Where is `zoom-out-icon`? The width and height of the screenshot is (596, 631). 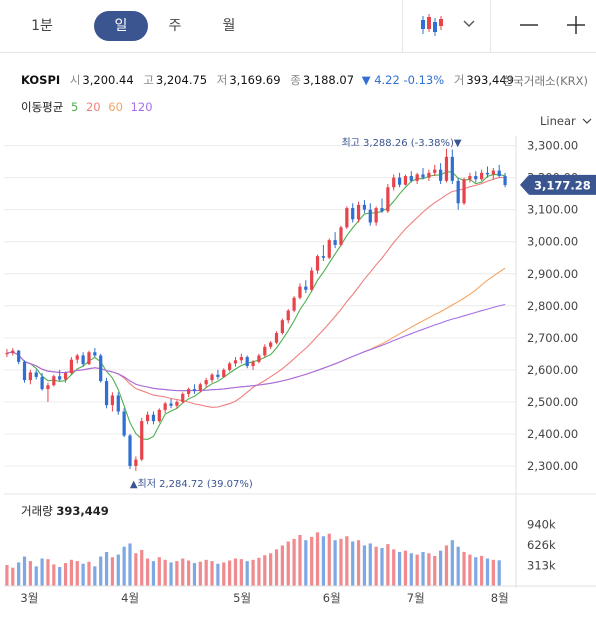 zoom-out-icon is located at coordinates (529, 25).